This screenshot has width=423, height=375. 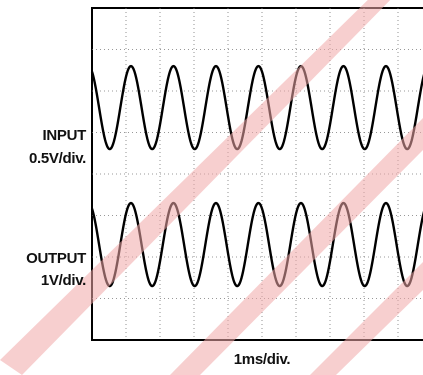 What do you see at coordinates (57, 158) in the screenshot?
I see `input-channel-scale: 0.5V/div.` at bounding box center [57, 158].